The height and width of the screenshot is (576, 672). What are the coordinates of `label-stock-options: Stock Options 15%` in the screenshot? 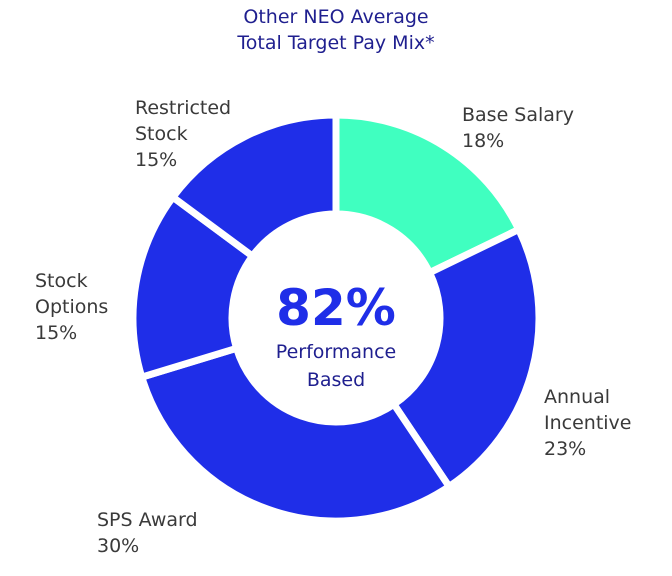 It's located at (71, 307).